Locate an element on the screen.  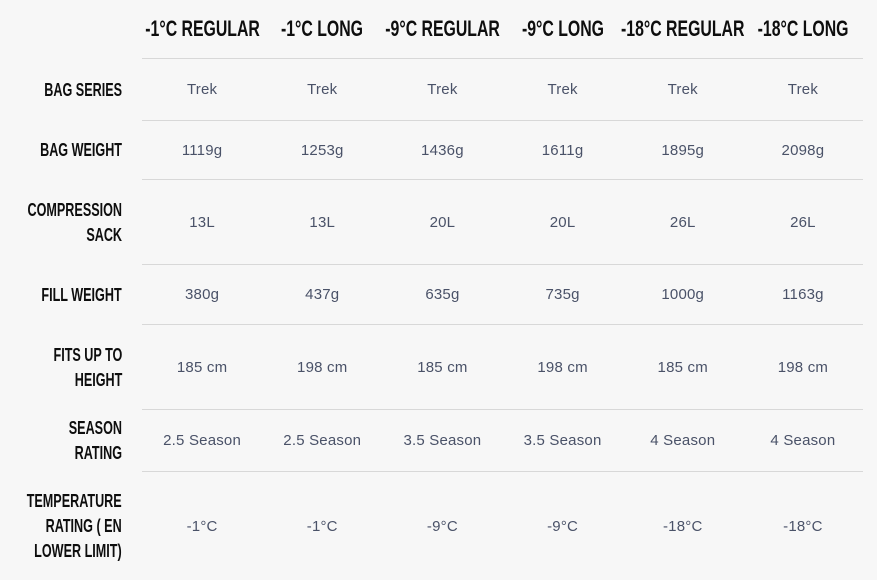
row-label-cell: SEASON RATING is located at coordinates (71, 441).